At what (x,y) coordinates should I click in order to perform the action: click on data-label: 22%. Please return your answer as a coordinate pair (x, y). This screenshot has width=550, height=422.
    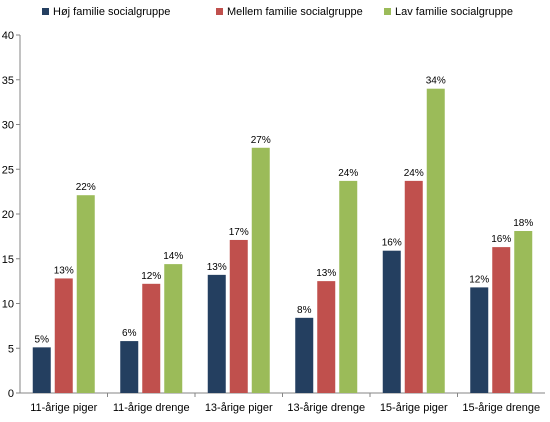
    Looking at the image, I should click on (86, 187).